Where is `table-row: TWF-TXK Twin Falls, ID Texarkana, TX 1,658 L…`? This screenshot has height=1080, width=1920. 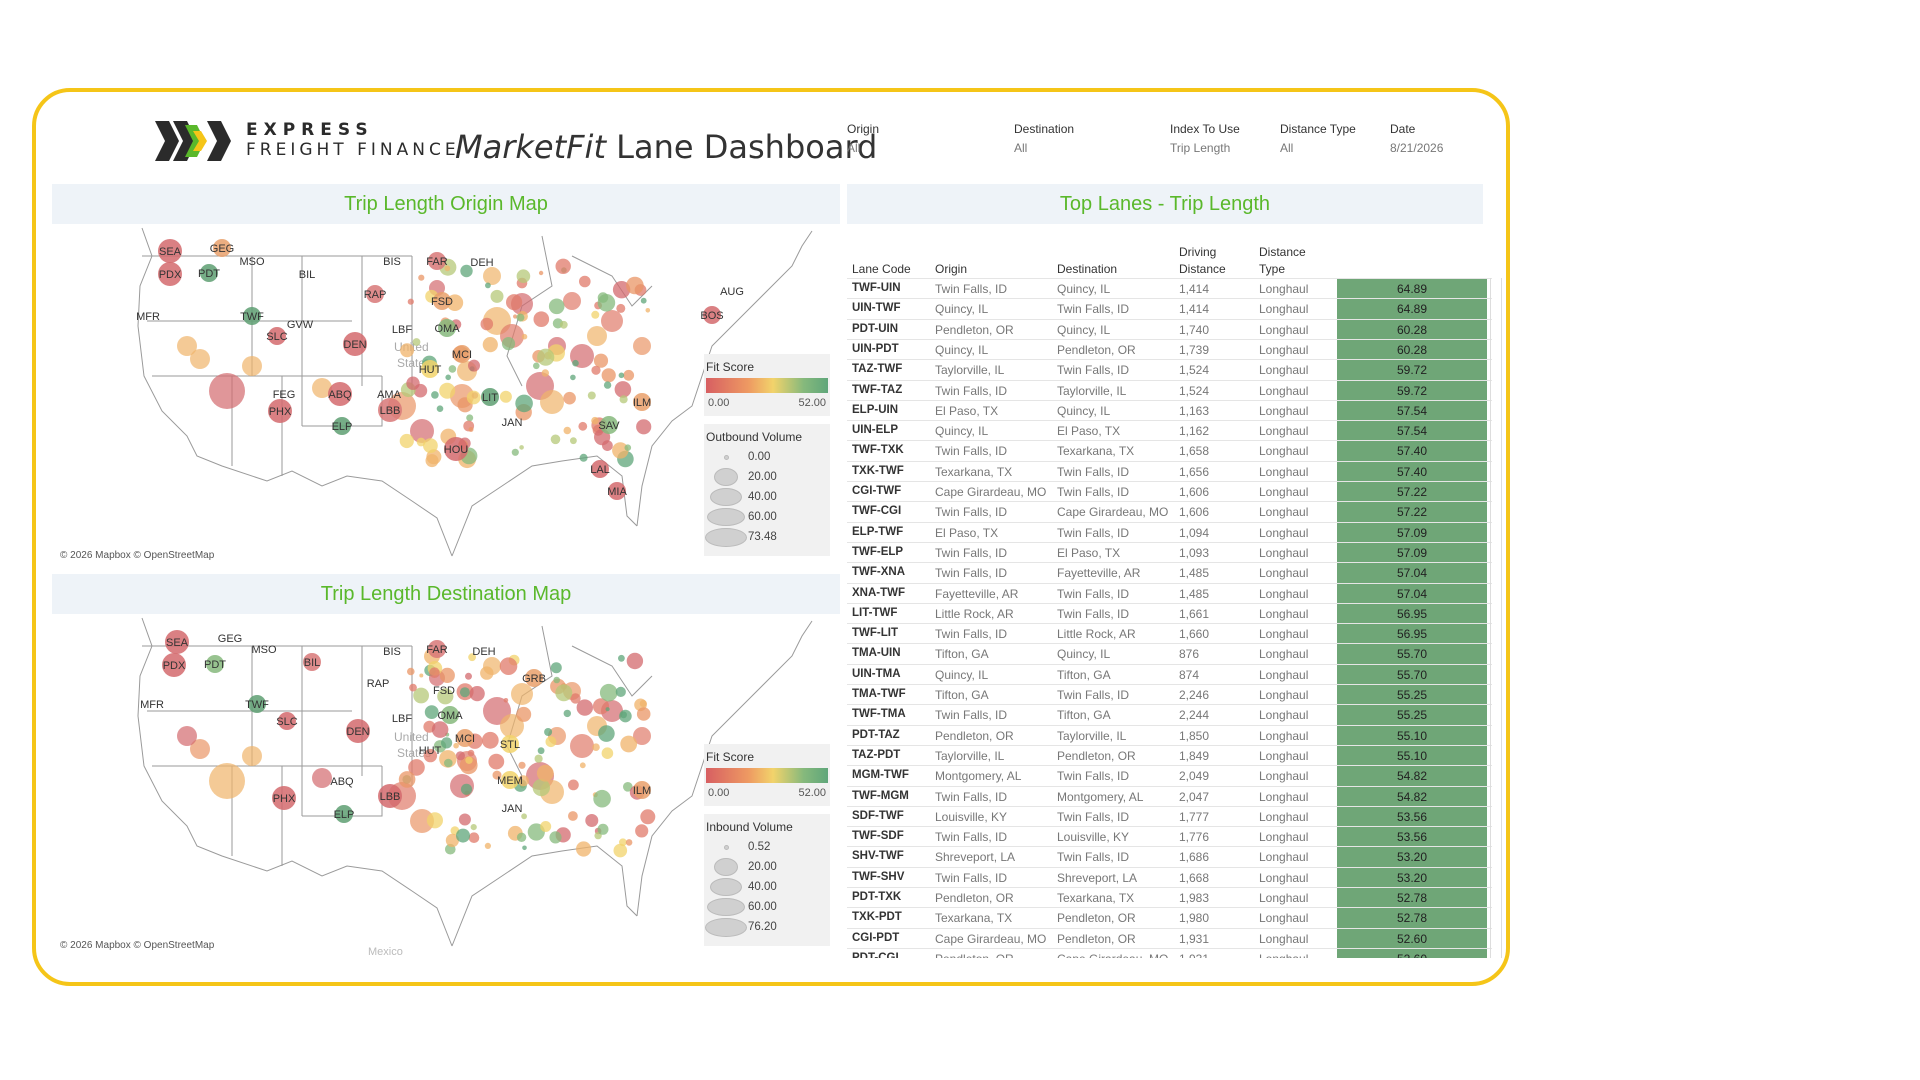
table-row: TWF-TXK Twin Falls, ID Texarkana, TX 1,658 L… is located at coordinates (1169, 451).